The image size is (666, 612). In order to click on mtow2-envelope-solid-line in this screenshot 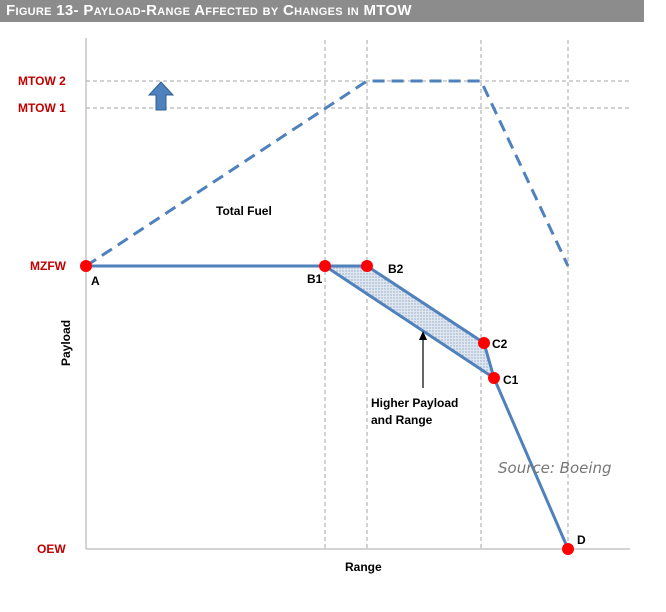, I will do `click(410, 321)`.